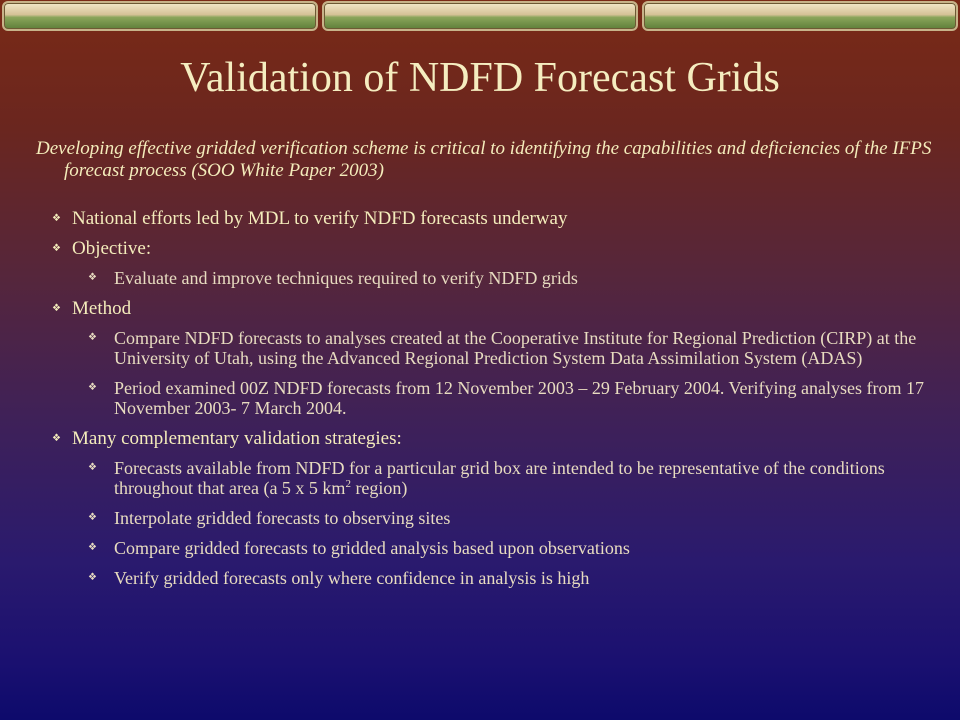  Describe the element at coordinates (92, 308) in the screenshot. I see `bullet-method: ❖ Method` at that location.